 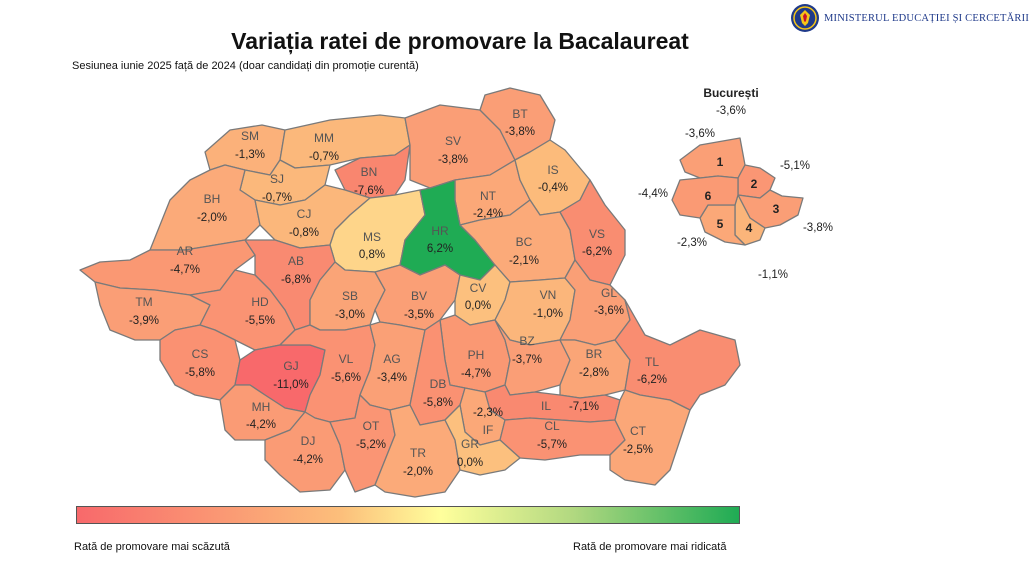 I want to click on county-code-GL: GL, so click(x=609, y=293).